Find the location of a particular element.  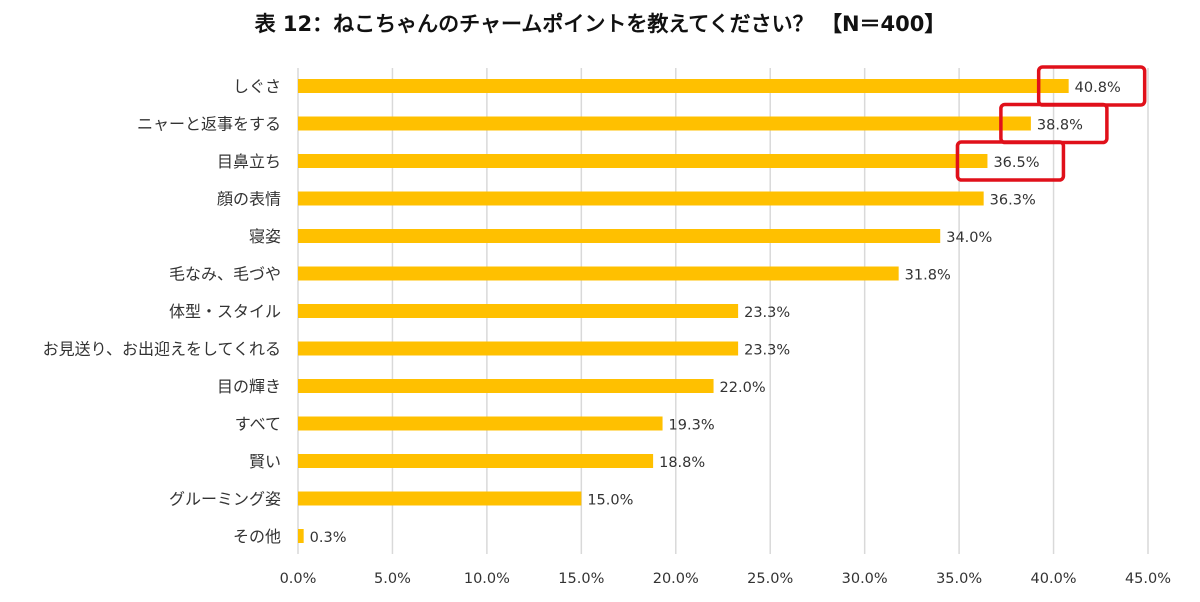

category-label: 寝姿 is located at coordinates (265, 236).